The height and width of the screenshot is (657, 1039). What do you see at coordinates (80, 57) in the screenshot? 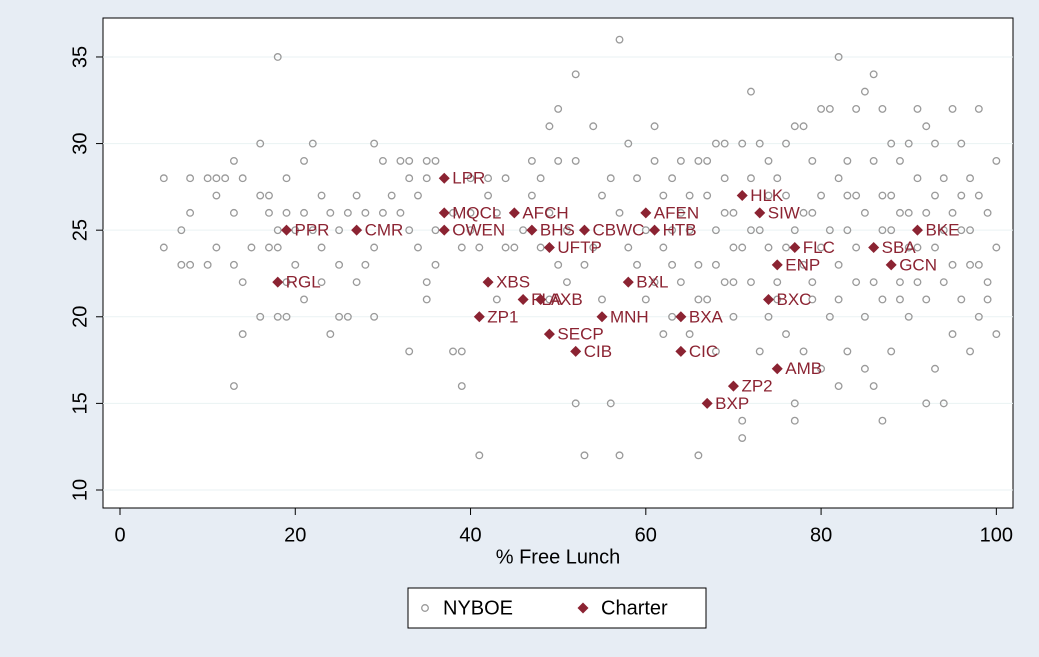
I see `y-tick-label: 35` at bounding box center [80, 57].